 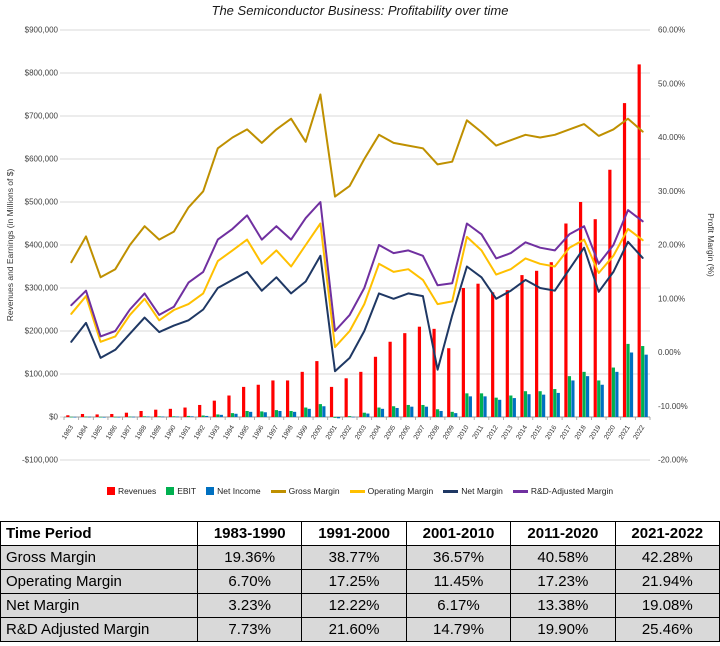 What do you see at coordinates (127, 432) in the screenshot?
I see `x-tick-label: 1987` at bounding box center [127, 432].